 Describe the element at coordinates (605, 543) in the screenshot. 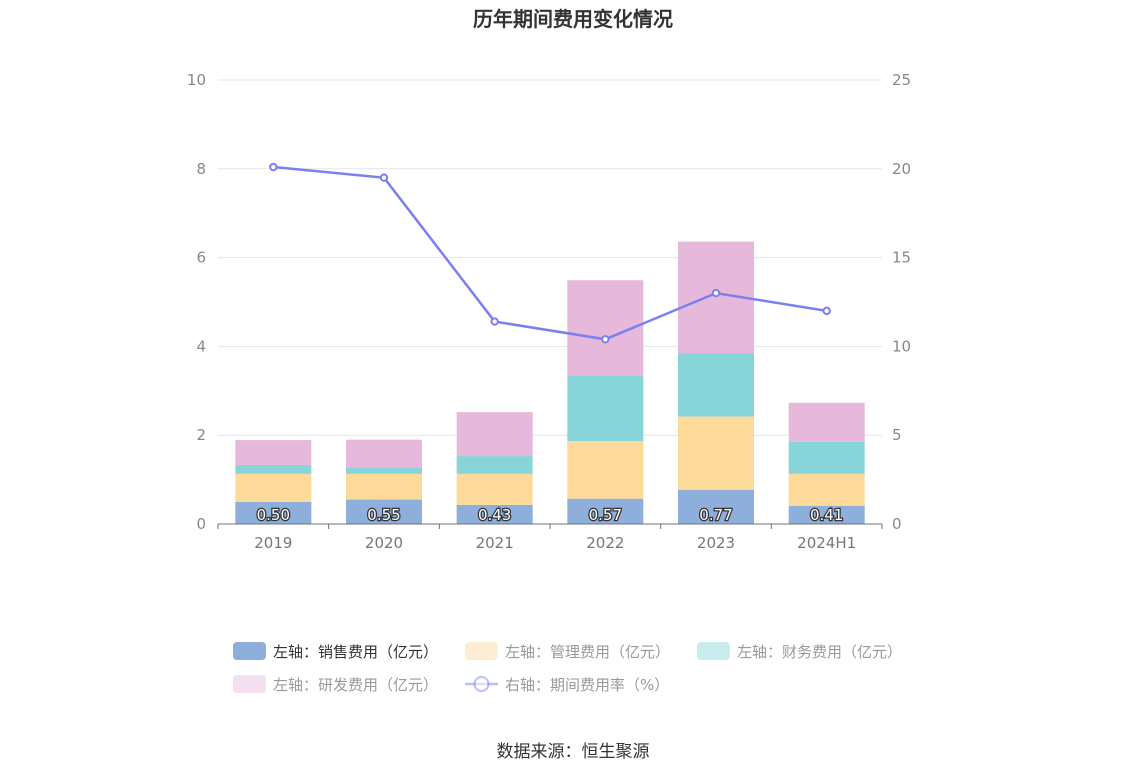

I see `x-tick-label: 2022` at that location.